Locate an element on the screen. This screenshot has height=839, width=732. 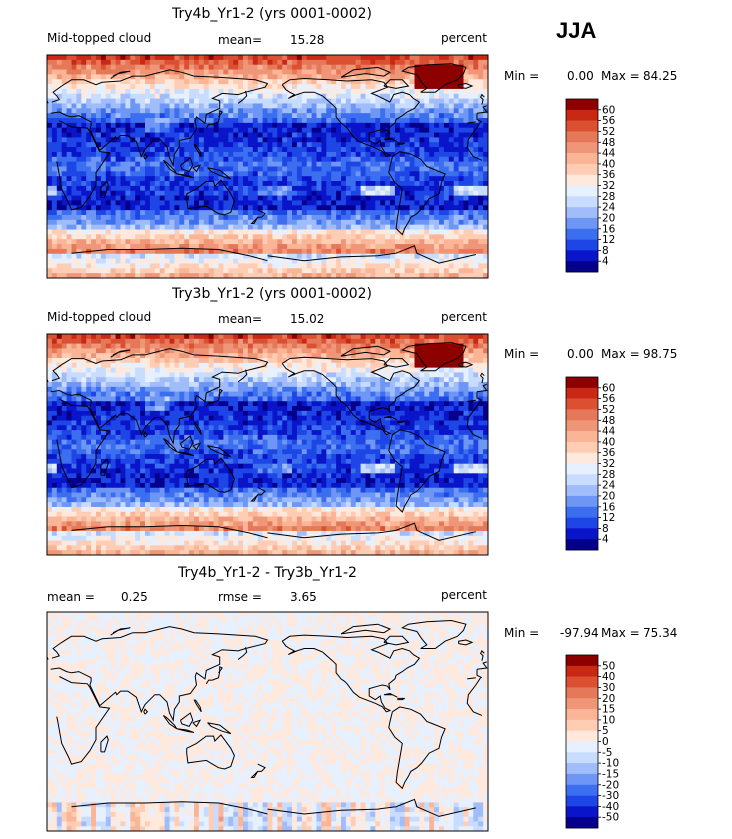
colorbar-tick-label: 36 is located at coordinates (609, 175).